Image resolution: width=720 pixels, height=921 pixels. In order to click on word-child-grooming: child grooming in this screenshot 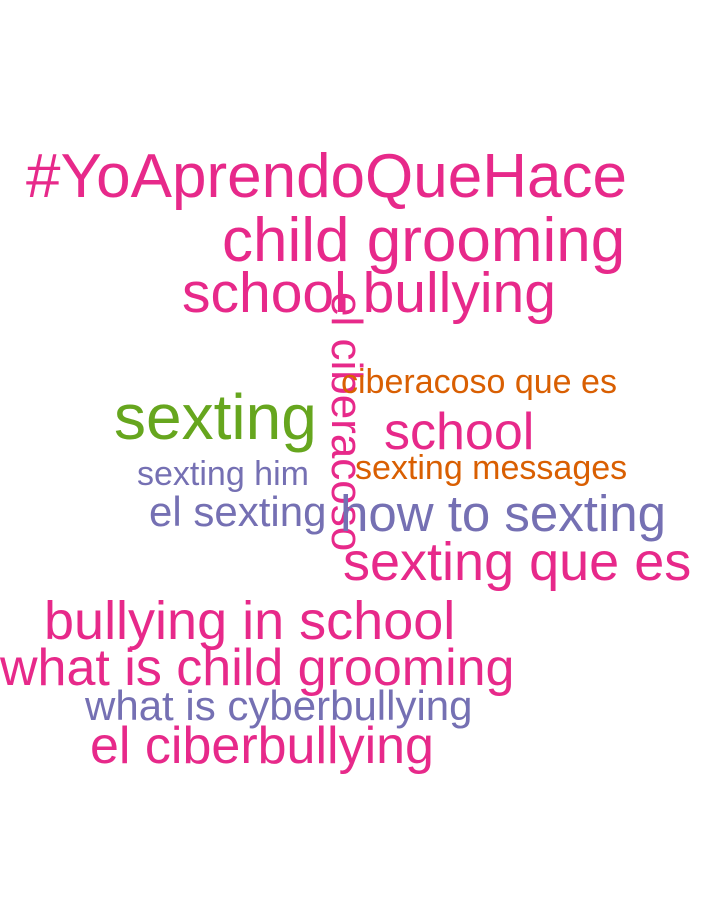, I will do `click(424, 240)`.